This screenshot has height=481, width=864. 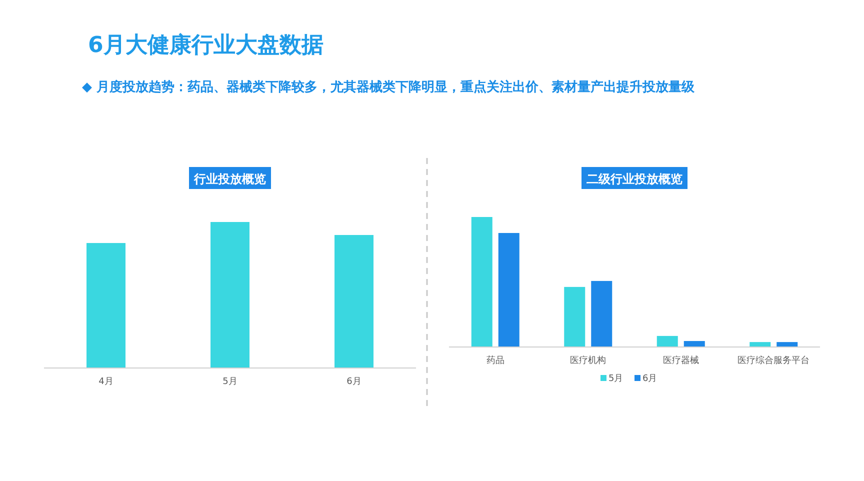 I want to click on x-tick-label: 医疗机构, so click(x=588, y=360).